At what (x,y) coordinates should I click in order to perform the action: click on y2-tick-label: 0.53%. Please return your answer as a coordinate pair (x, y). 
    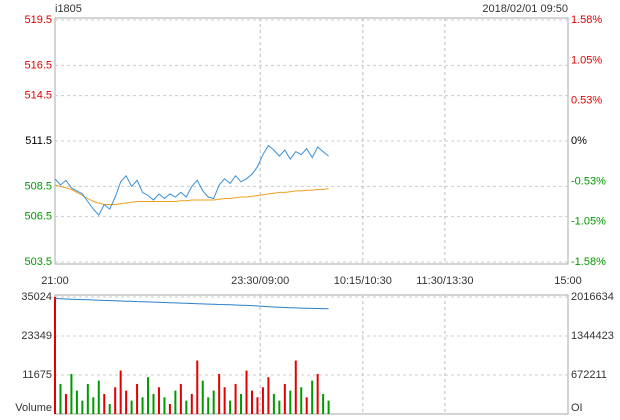
    Looking at the image, I should click on (586, 100).